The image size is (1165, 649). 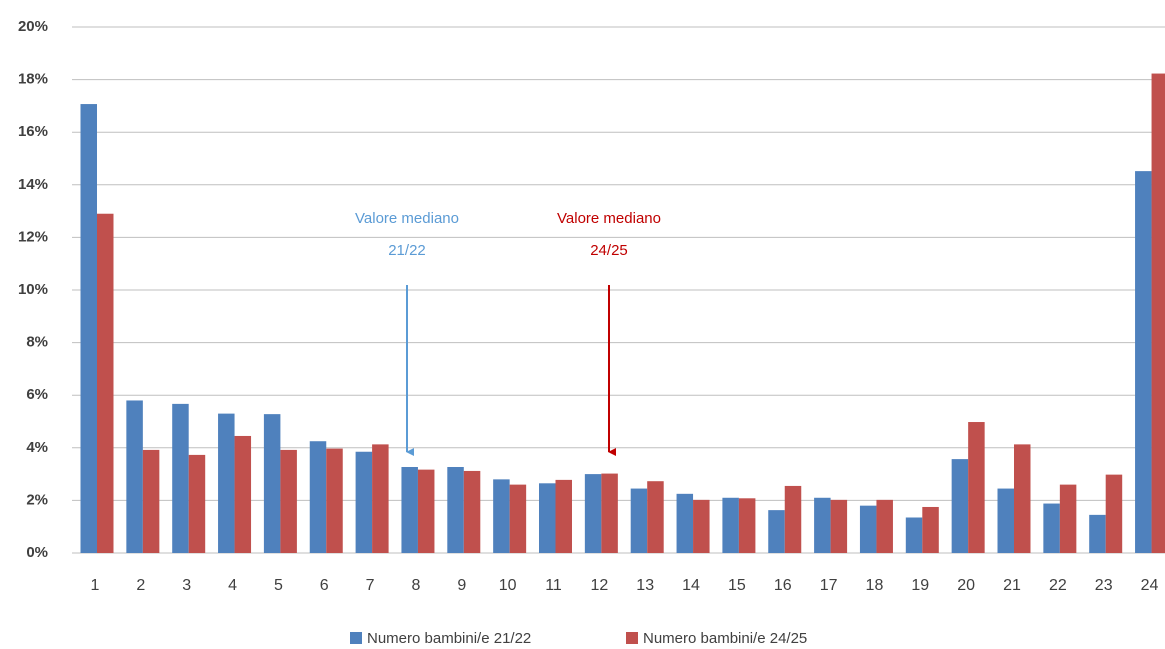 I want to click on x-tick-label: 17, so click(x=829, y=585).